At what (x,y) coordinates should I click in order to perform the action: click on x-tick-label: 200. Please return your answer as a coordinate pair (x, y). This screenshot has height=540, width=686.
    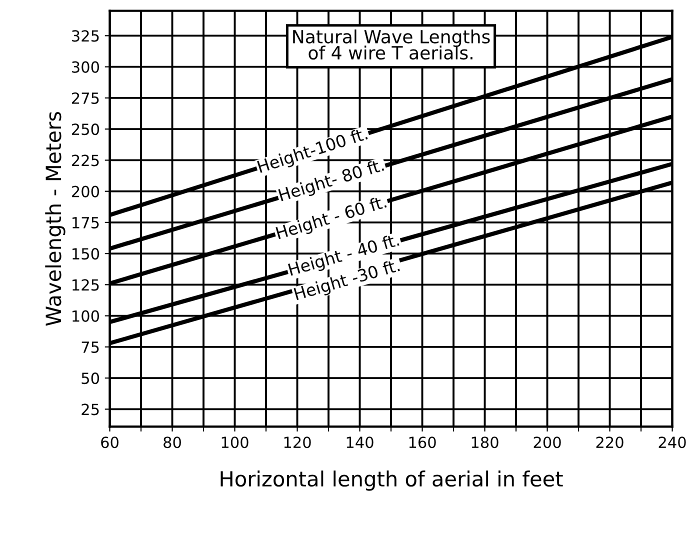
    Looking at the image, I should click on (547, 442).